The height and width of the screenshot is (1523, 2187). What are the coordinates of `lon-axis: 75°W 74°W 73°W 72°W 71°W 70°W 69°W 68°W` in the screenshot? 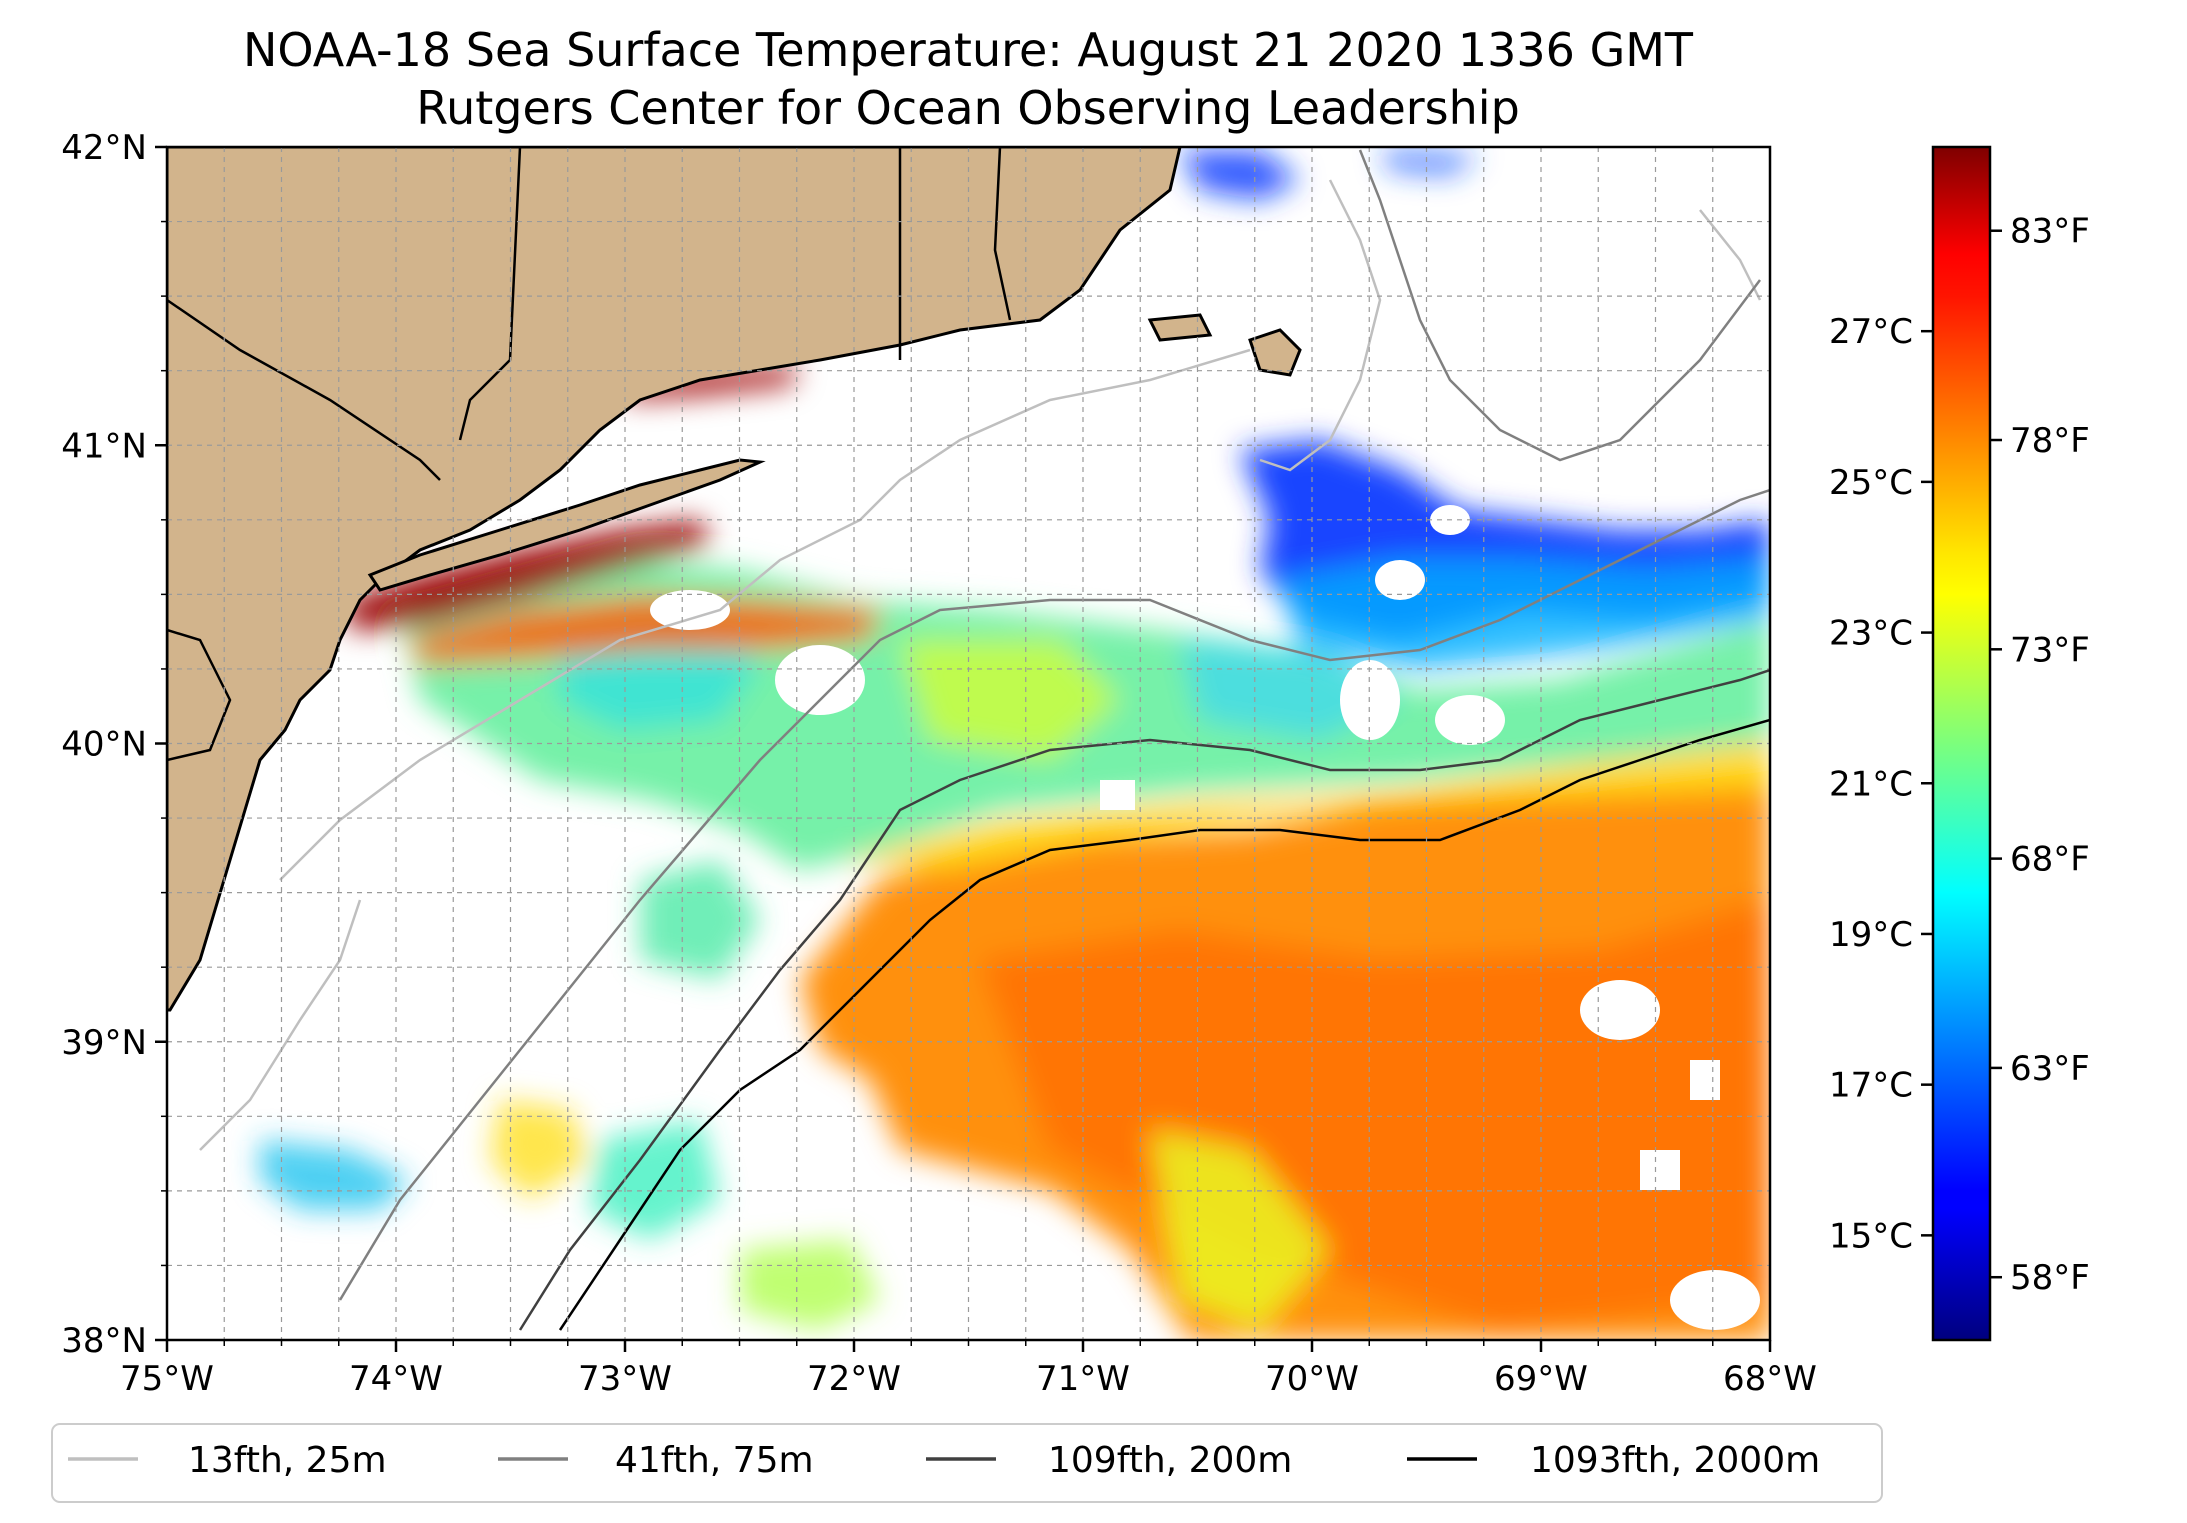 It's located at (968, 1369).